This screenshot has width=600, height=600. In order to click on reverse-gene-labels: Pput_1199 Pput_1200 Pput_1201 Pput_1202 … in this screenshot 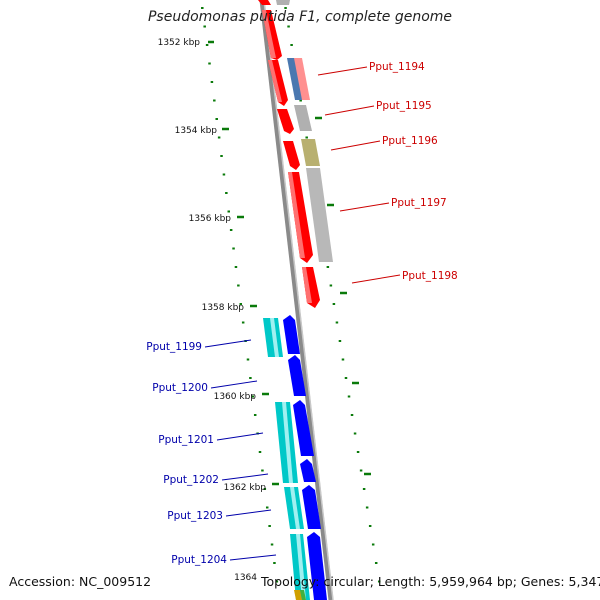, I will do `click(211, 452)`.